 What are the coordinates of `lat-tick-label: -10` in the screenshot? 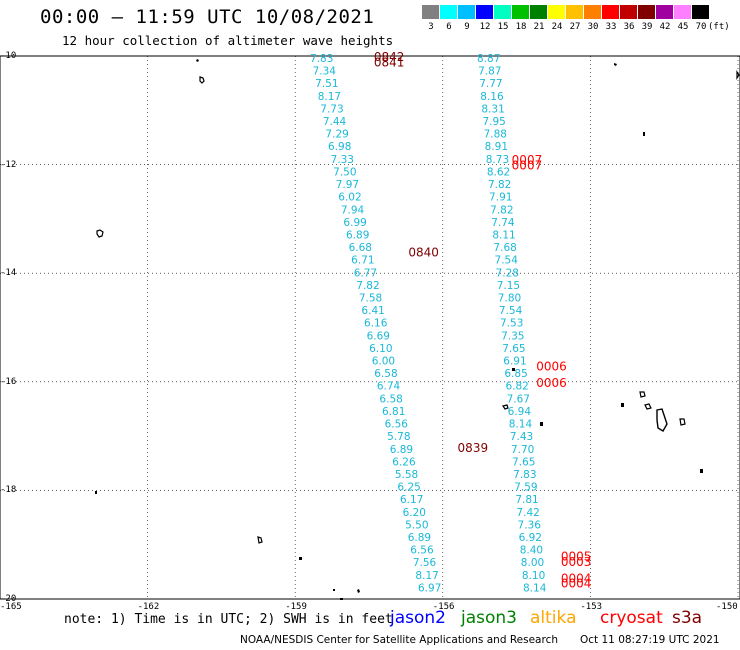 It's located at (8, 56).